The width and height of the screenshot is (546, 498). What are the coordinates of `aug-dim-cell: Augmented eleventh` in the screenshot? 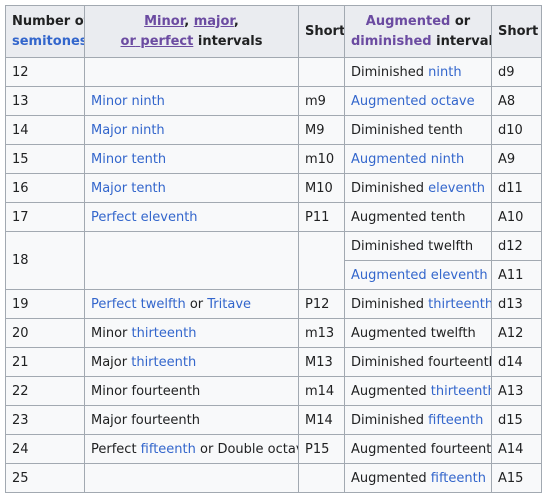 It's located at (418, 275).